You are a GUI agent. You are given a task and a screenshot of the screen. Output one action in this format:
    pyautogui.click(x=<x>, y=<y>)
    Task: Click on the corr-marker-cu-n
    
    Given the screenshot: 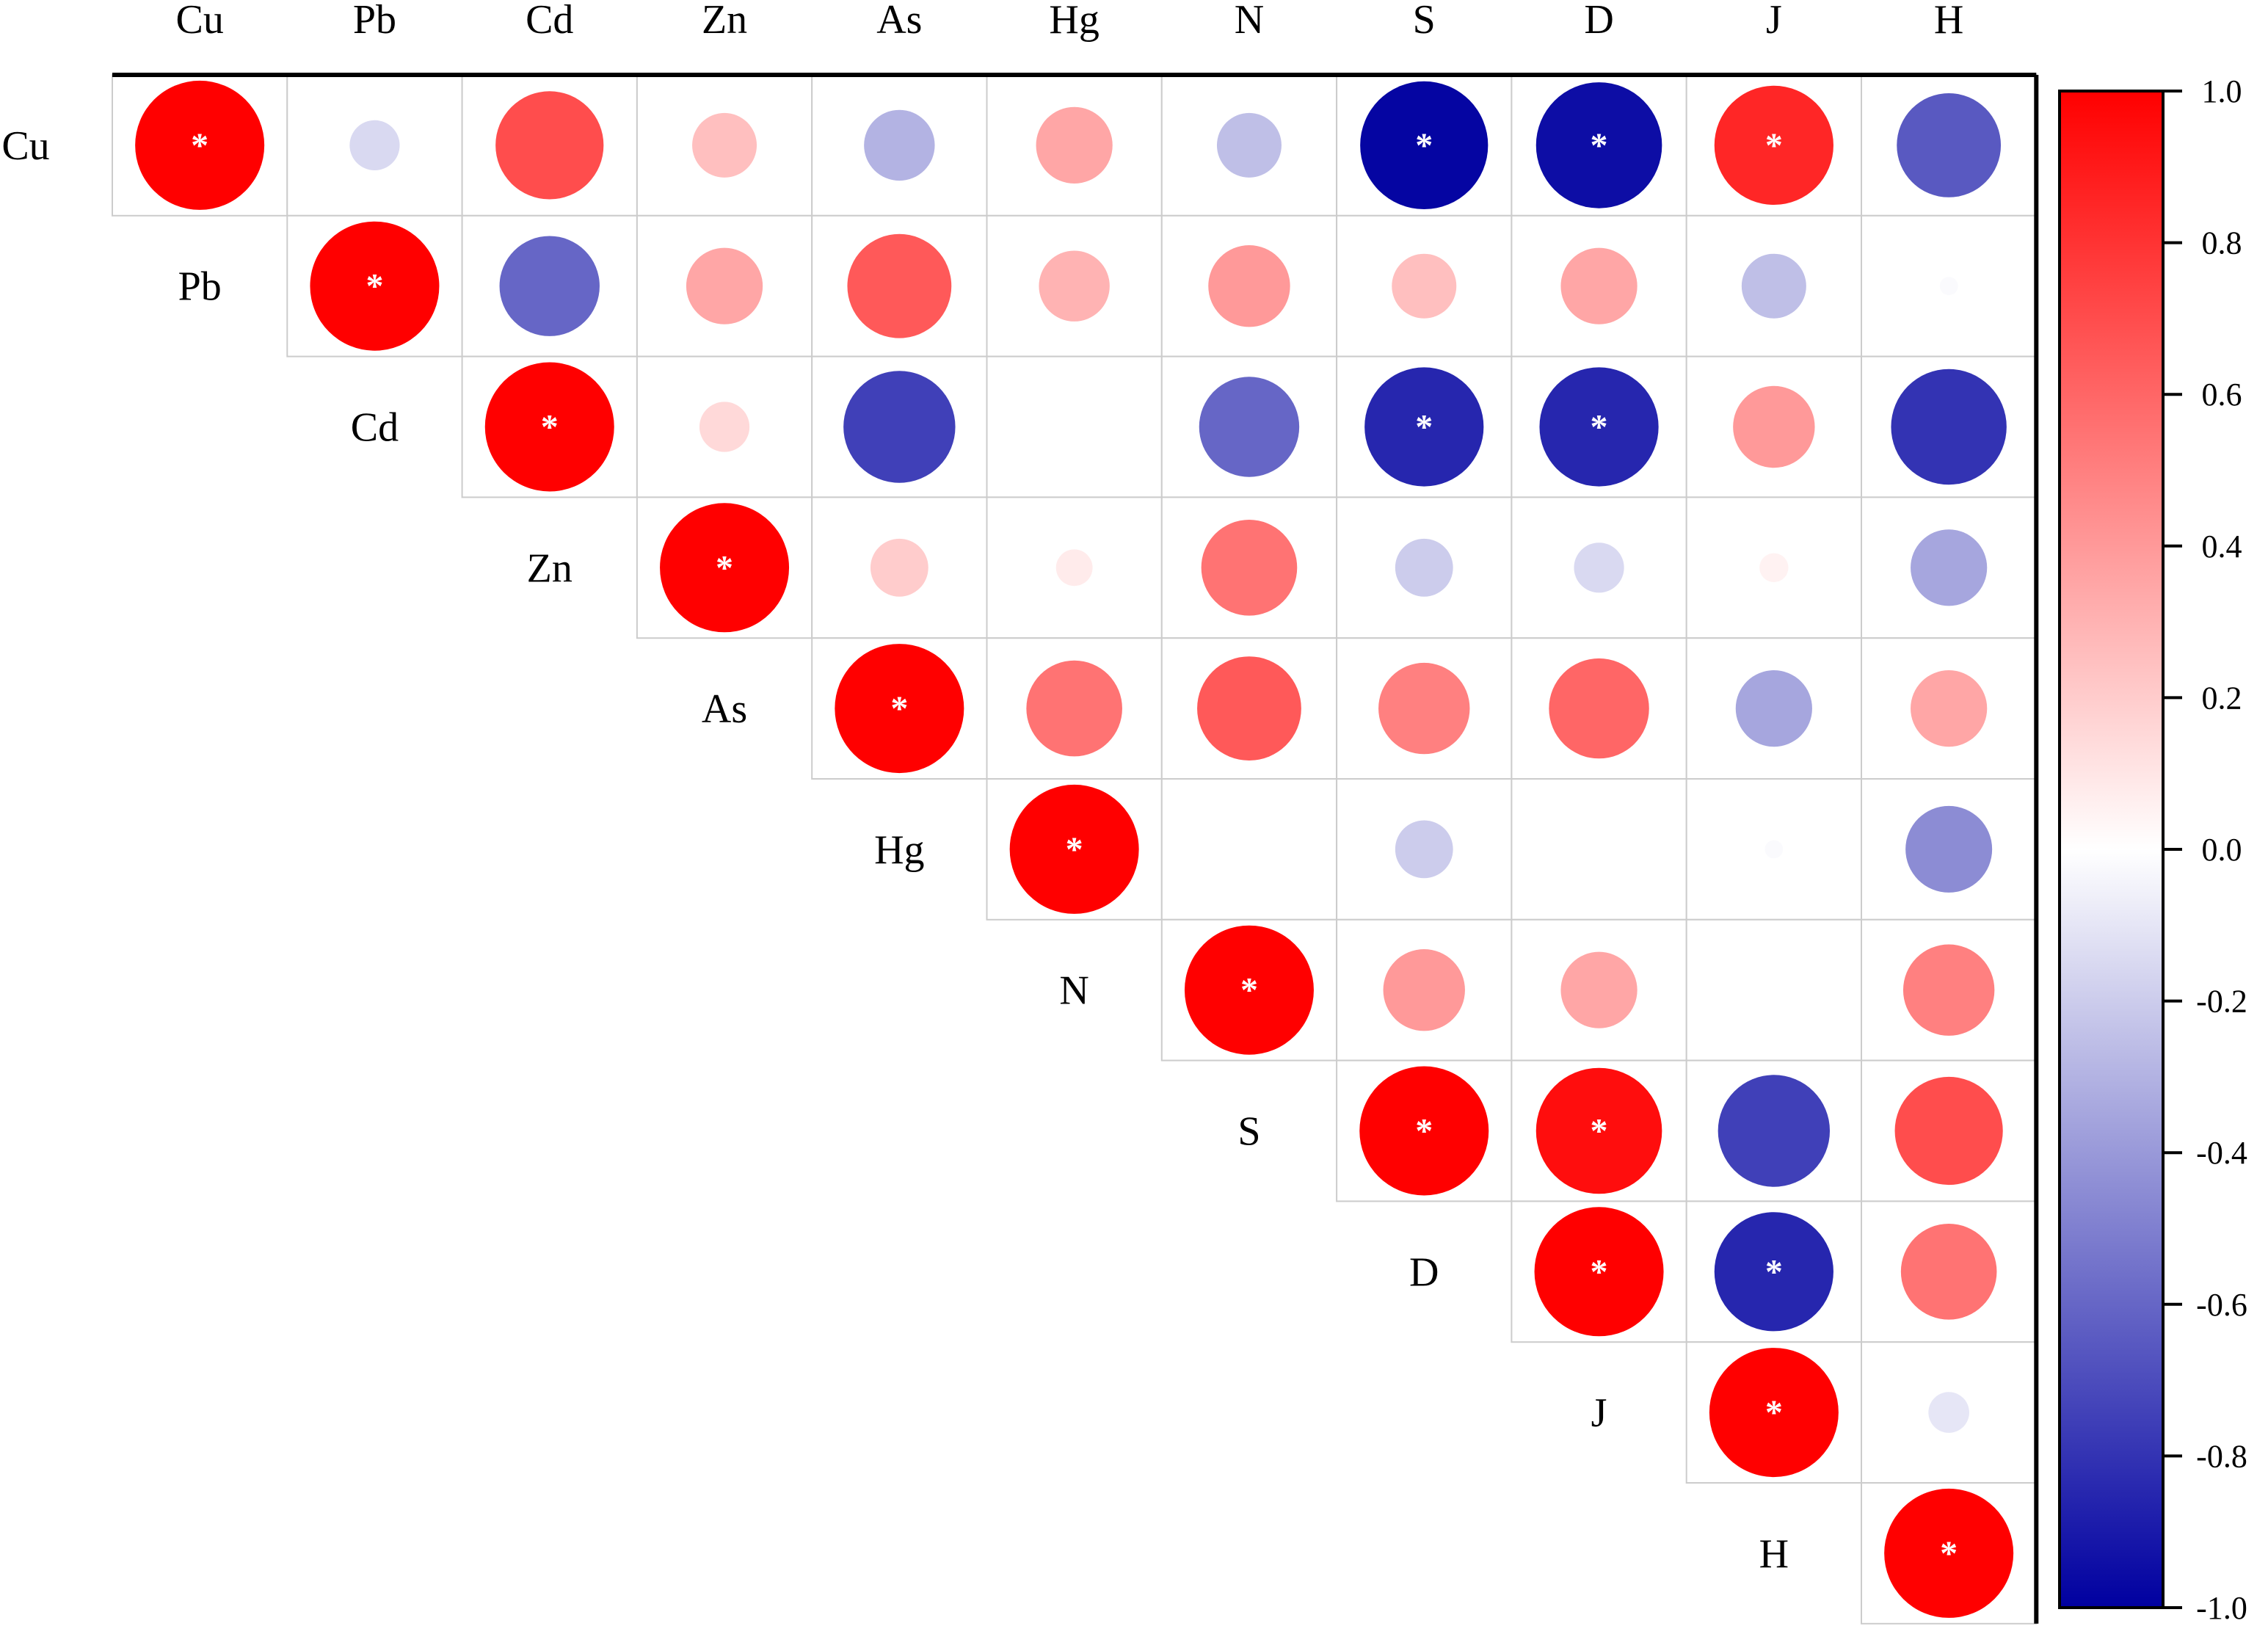 What is the action you would take?
    pyautogui.click(x=1249, y=145)
    